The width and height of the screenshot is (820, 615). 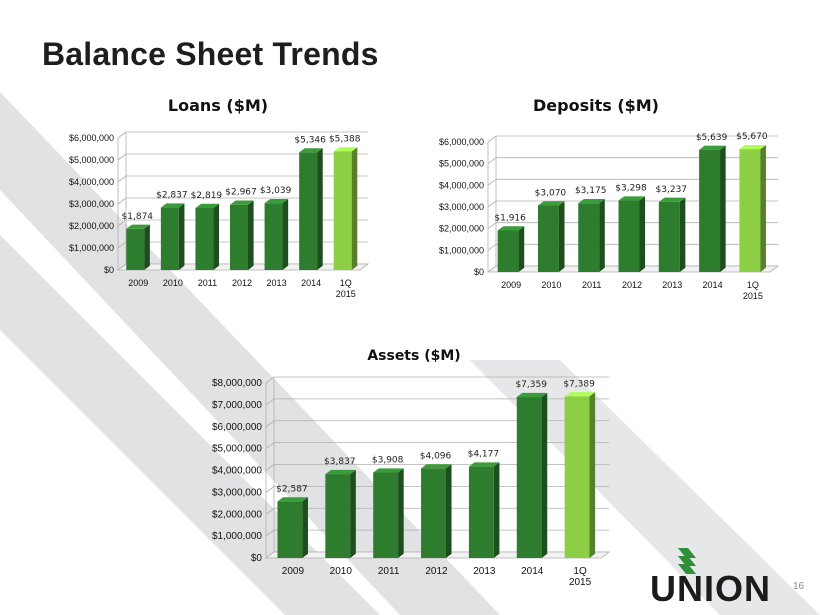 I want to click on x-tick-label: 2011, so click(x=591, y=285).